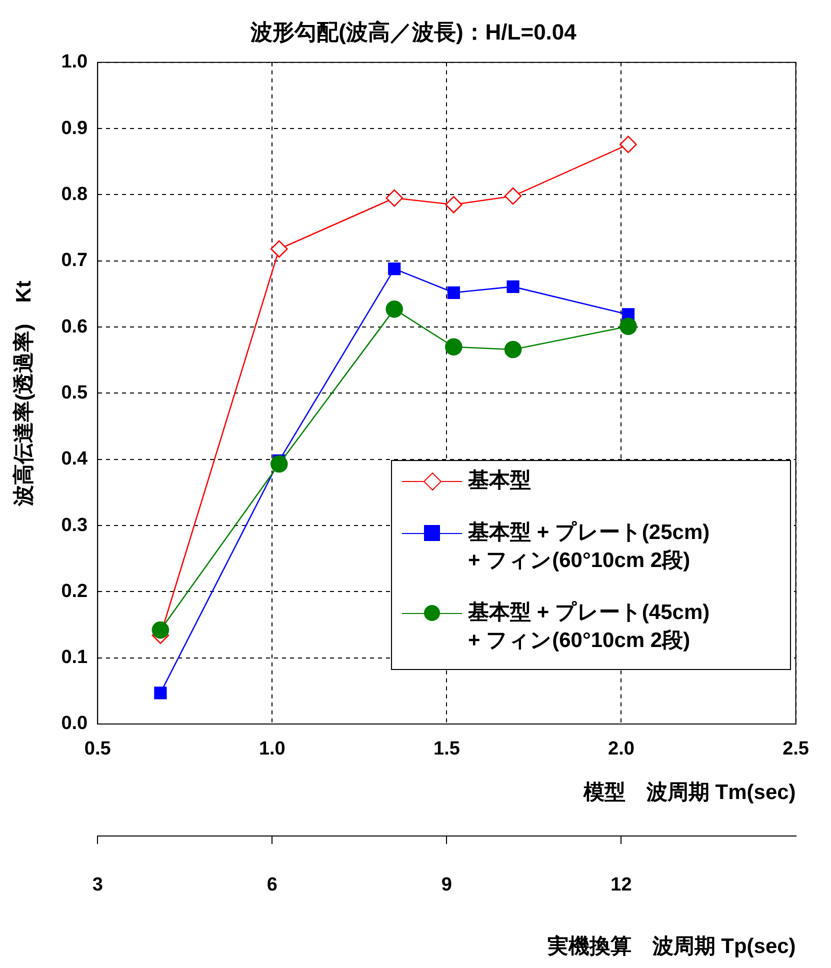 The width and height of the screenshot is (831, 968). What do you see at coordinates (796, 749) in the screenshot?
I see `x-tick-label: 2.5` at bounding box center [796, 749].